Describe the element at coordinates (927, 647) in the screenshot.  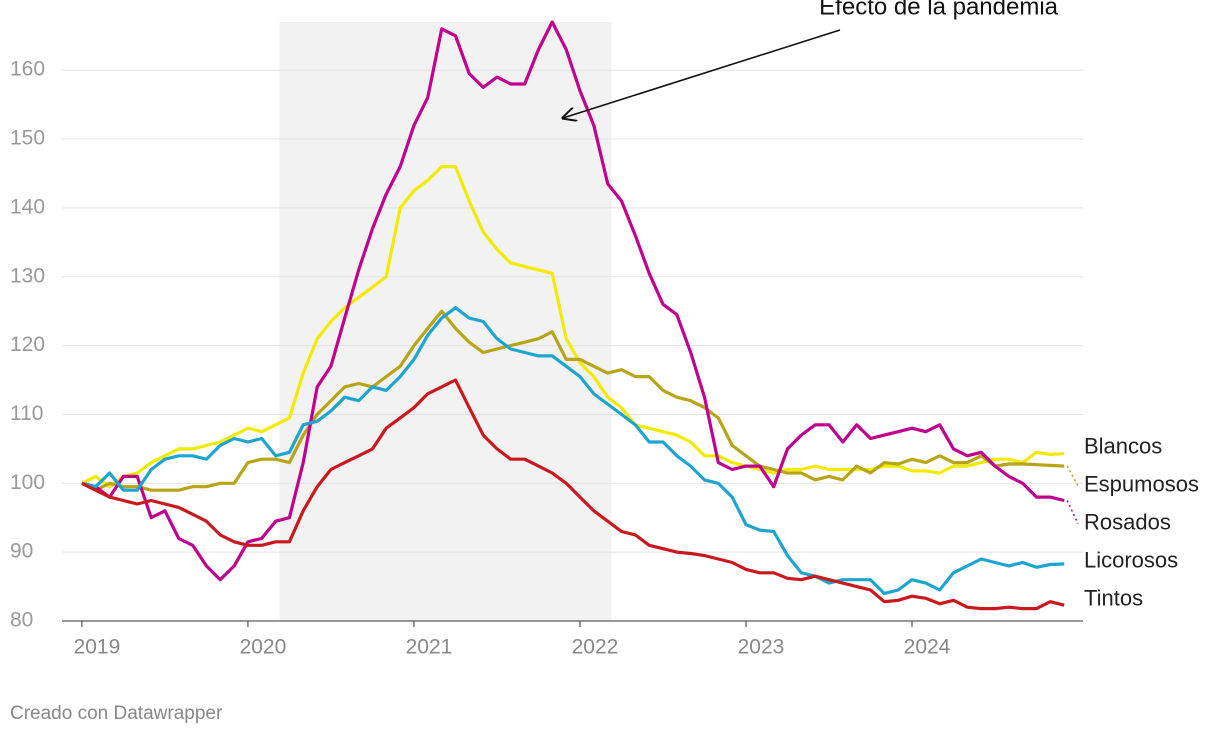
I see `x-tick-label: 2024` at that location.